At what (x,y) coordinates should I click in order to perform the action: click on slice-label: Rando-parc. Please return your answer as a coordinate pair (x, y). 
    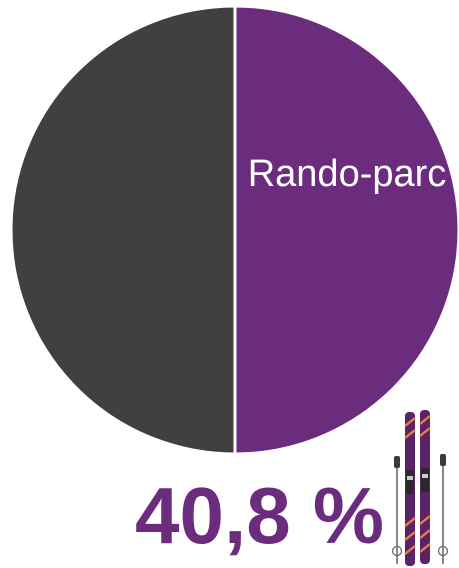
    Looking at the image, I should click on (347, 174).